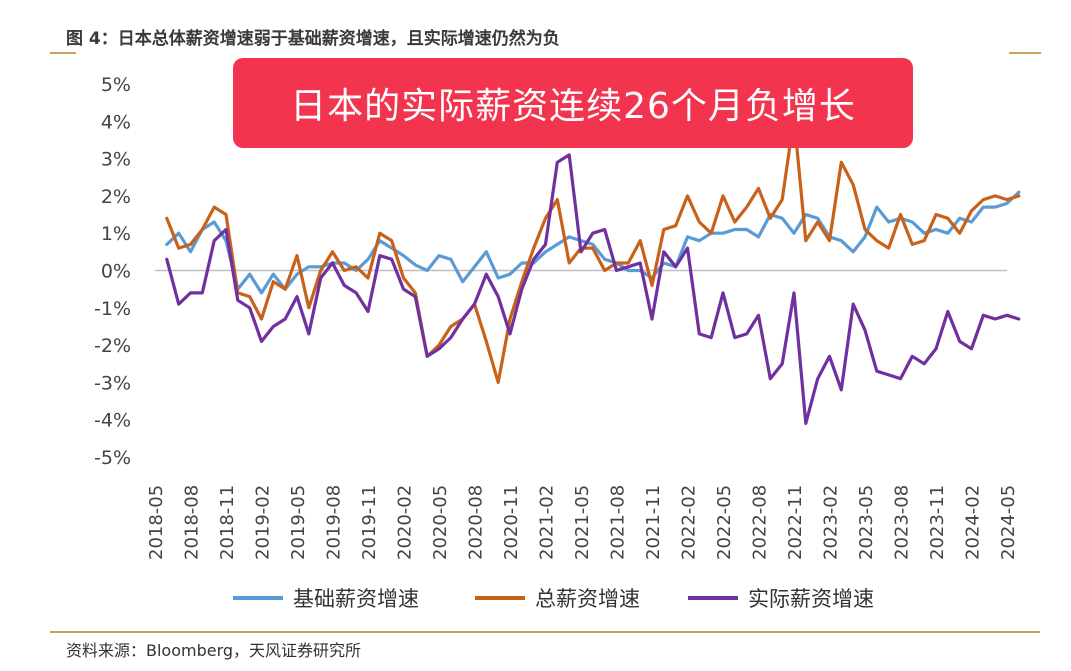 This screenshot has width=1071, height=671. Describe the element at coordinates (356, 599) in the screenshot. I see `legend-label-base-wage: 基础薪资增速` at that location.